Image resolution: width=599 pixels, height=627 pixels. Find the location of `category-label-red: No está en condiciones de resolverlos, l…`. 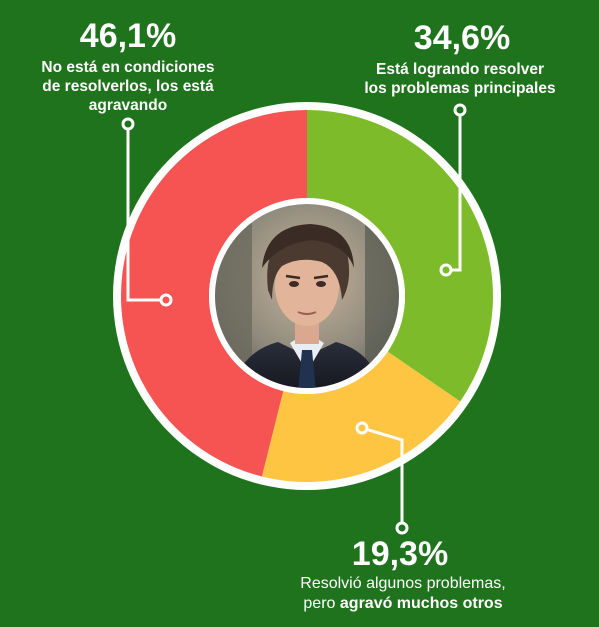

category-label-red: No está en condiciones de resolverlos, l… is located at coordinates (128, 86).